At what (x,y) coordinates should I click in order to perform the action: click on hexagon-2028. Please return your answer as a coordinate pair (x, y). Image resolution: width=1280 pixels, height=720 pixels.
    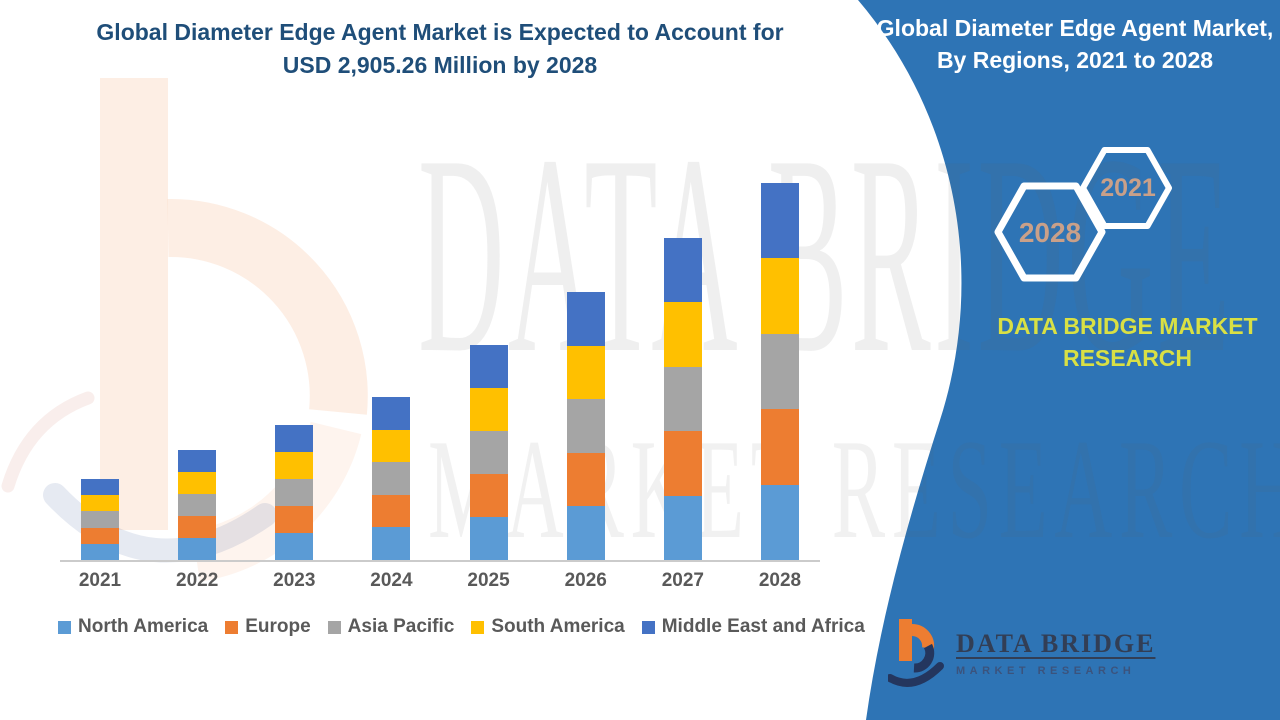
    Looking at the image, I should click on (1050, 232).